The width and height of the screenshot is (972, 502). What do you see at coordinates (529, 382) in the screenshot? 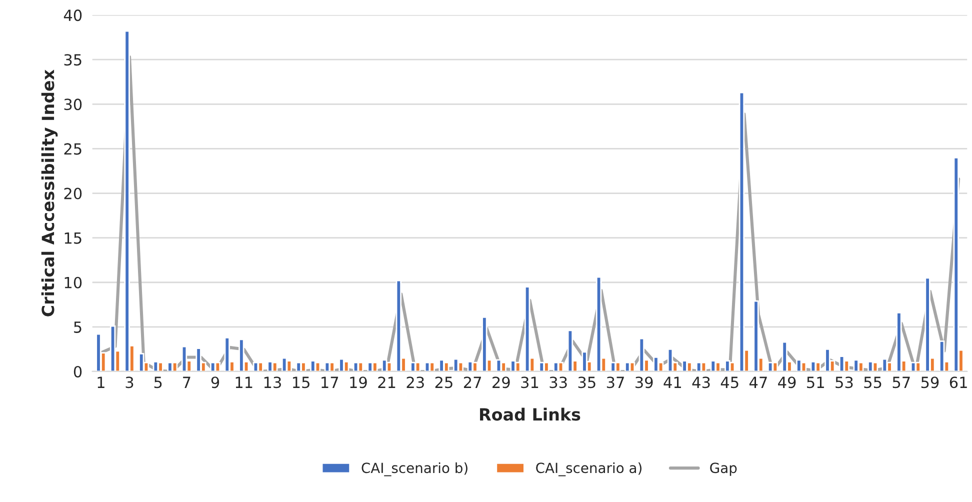
I see `x-tick-label: 31` at bounding box center [529, 382].